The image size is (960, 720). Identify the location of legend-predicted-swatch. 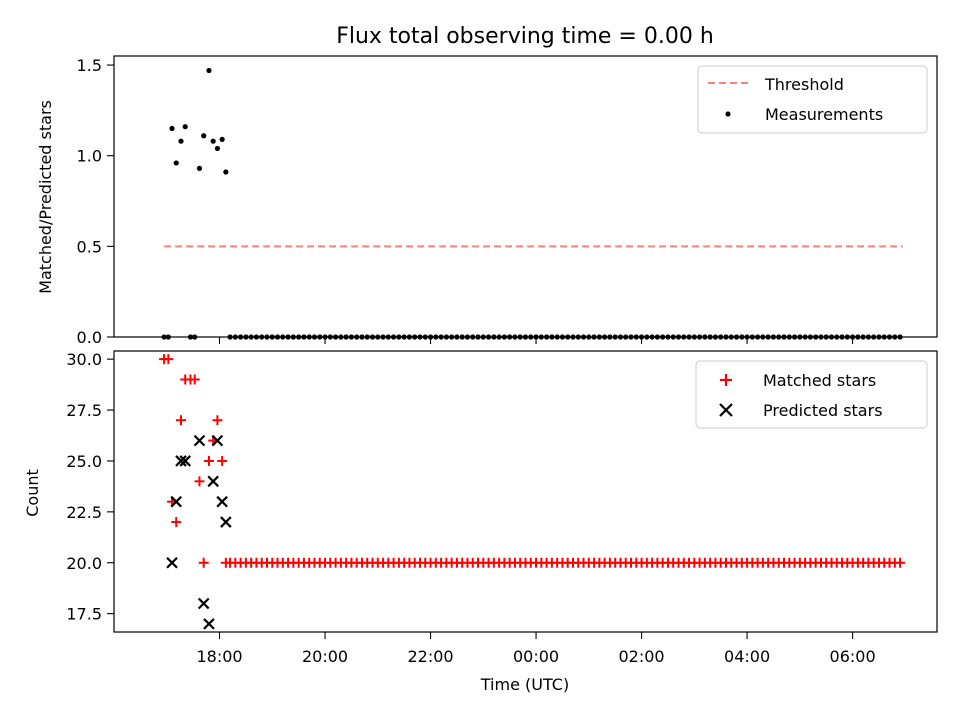
(726, 410).